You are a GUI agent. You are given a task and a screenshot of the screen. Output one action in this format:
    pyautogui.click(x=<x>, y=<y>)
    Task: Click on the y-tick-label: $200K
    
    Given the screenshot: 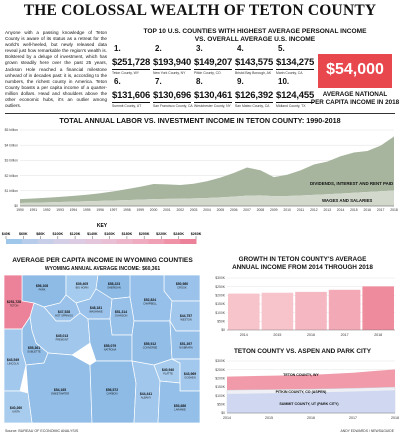 What is the action you would take?
    pyautogui.click(x=220, y=379)
    